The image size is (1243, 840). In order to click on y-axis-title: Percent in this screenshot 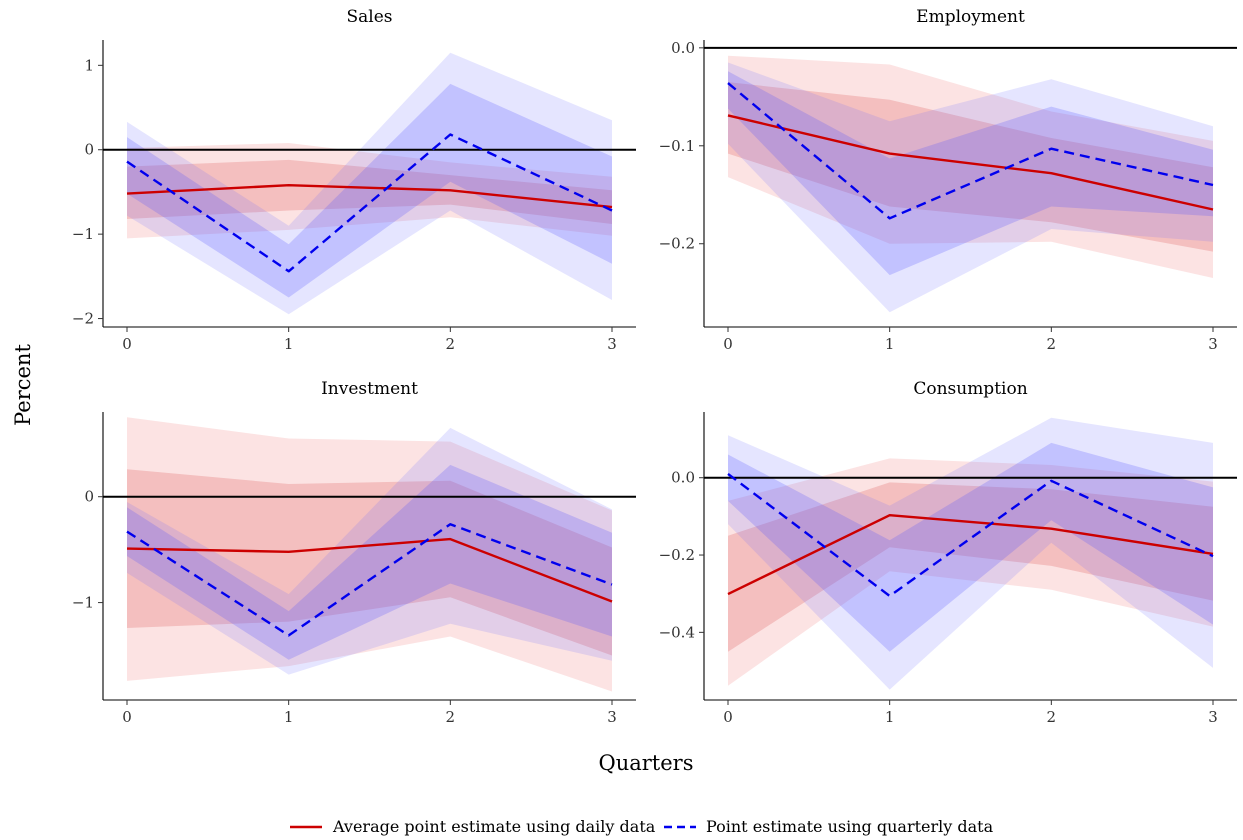, I will do `click(23, 385)`.